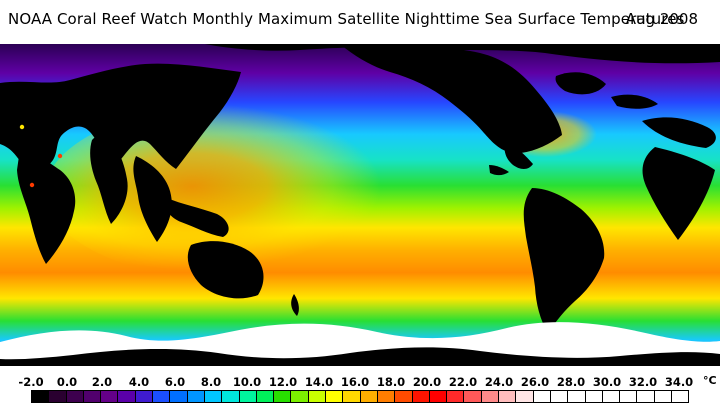 This screenshot has height=411, width=720. What do you see at coordinates (679, 132) in the screenshot?
I see `europe-landmass` at bounding box center [679, 132].